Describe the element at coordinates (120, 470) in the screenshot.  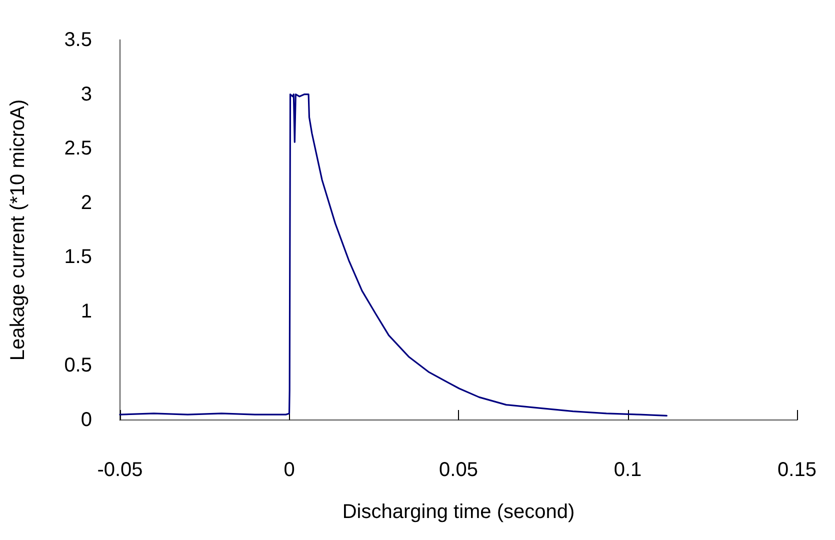
I see `x-tick-label: -0.05` at that location.